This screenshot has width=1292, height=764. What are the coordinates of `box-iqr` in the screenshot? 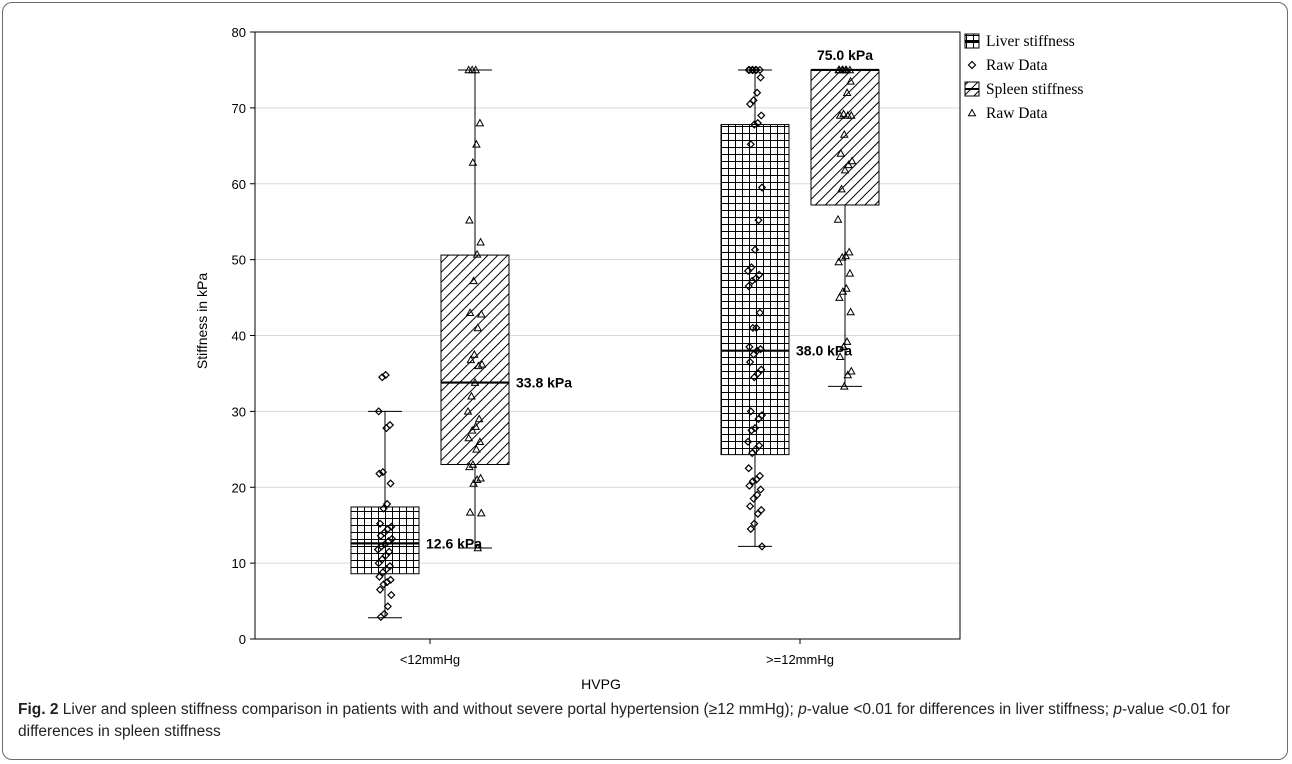 It's located at (755, 290).